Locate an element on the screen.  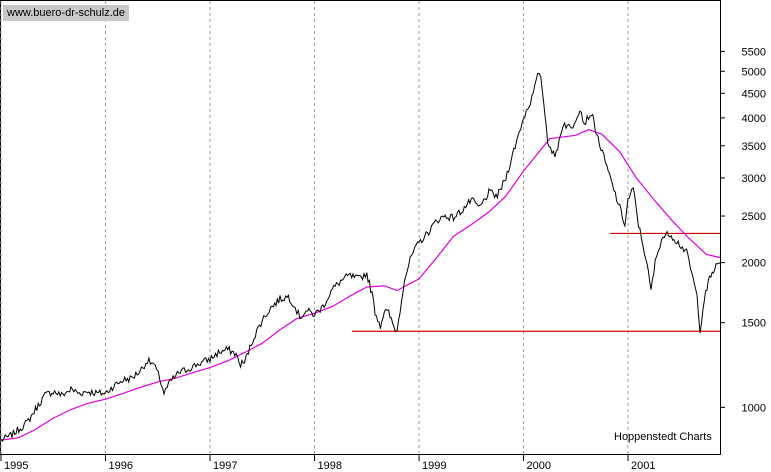
y-tick-label-4000: 4000 is located at coordinates (754, 119).